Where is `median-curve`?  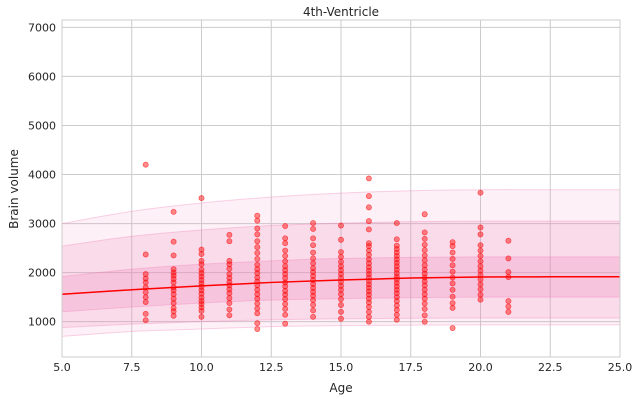 median-curve is located at coordinates (341, 285).